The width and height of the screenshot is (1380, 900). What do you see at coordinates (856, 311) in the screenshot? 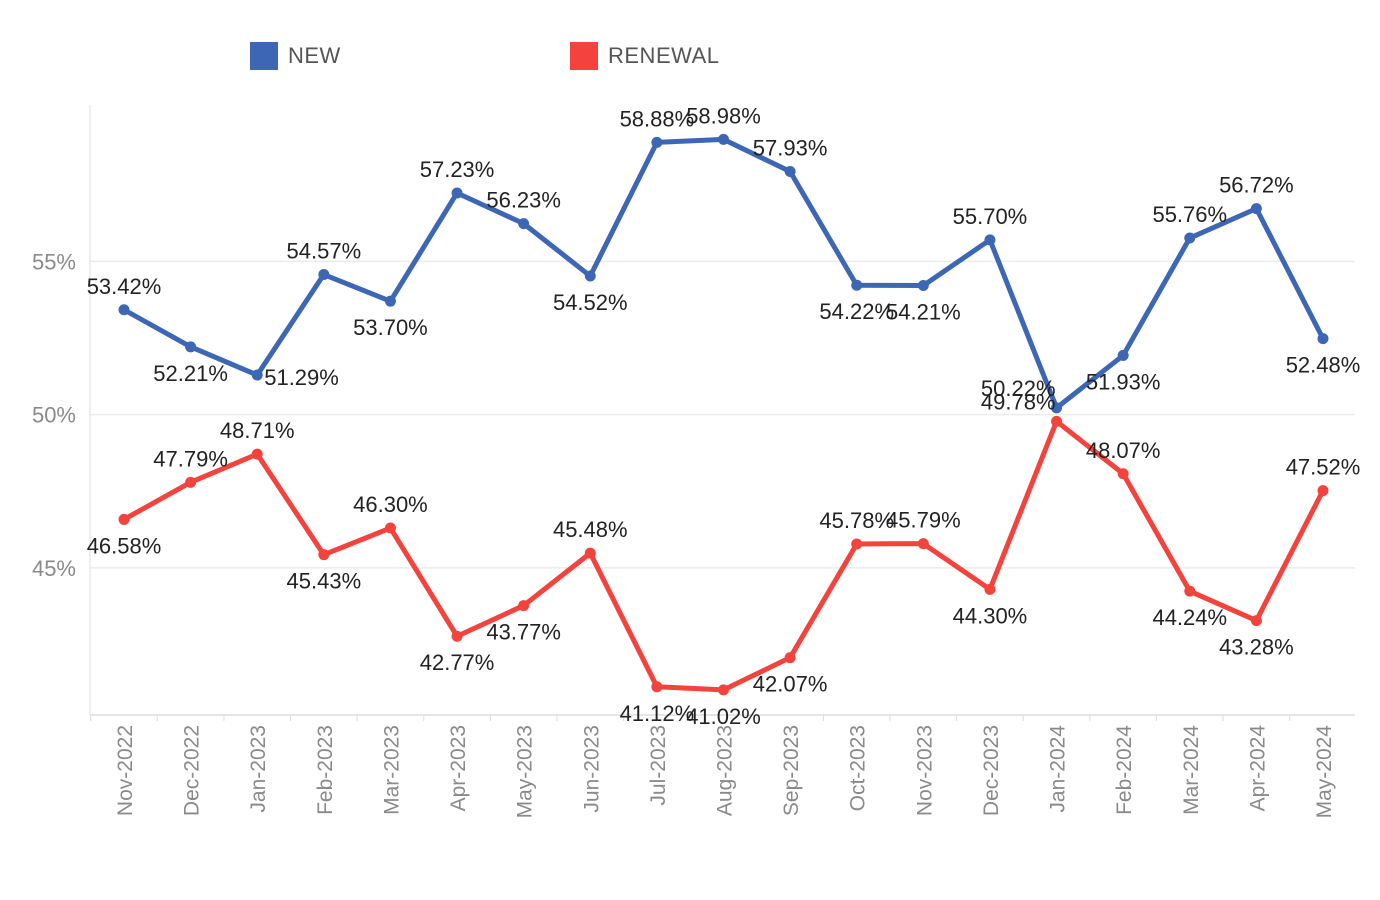
I see `data-label-new: 54.22%` at bounding box center [856, 311].